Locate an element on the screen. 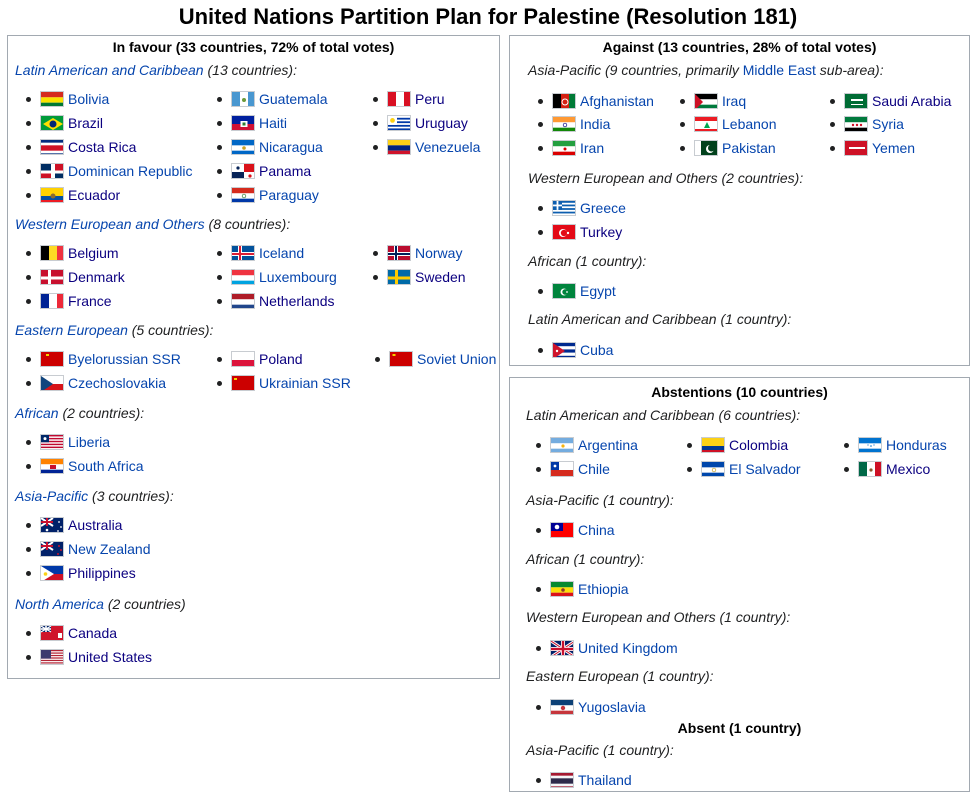 This screenshot has height=799, width=976. country-link-india: India is located at coordinates (595, 124).